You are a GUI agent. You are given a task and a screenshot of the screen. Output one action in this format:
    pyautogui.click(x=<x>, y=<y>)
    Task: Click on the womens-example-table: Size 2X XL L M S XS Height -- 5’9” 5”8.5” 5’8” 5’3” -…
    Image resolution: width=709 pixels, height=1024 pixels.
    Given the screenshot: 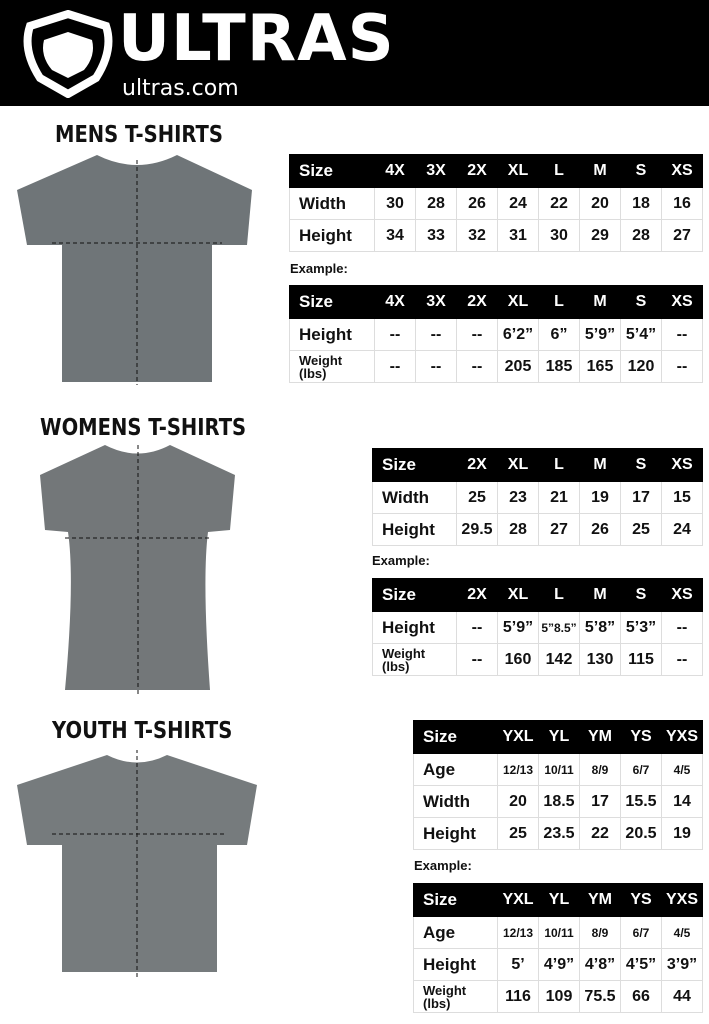 What is the action you would take?
    pyautogui.click(x=537, y=627)
    